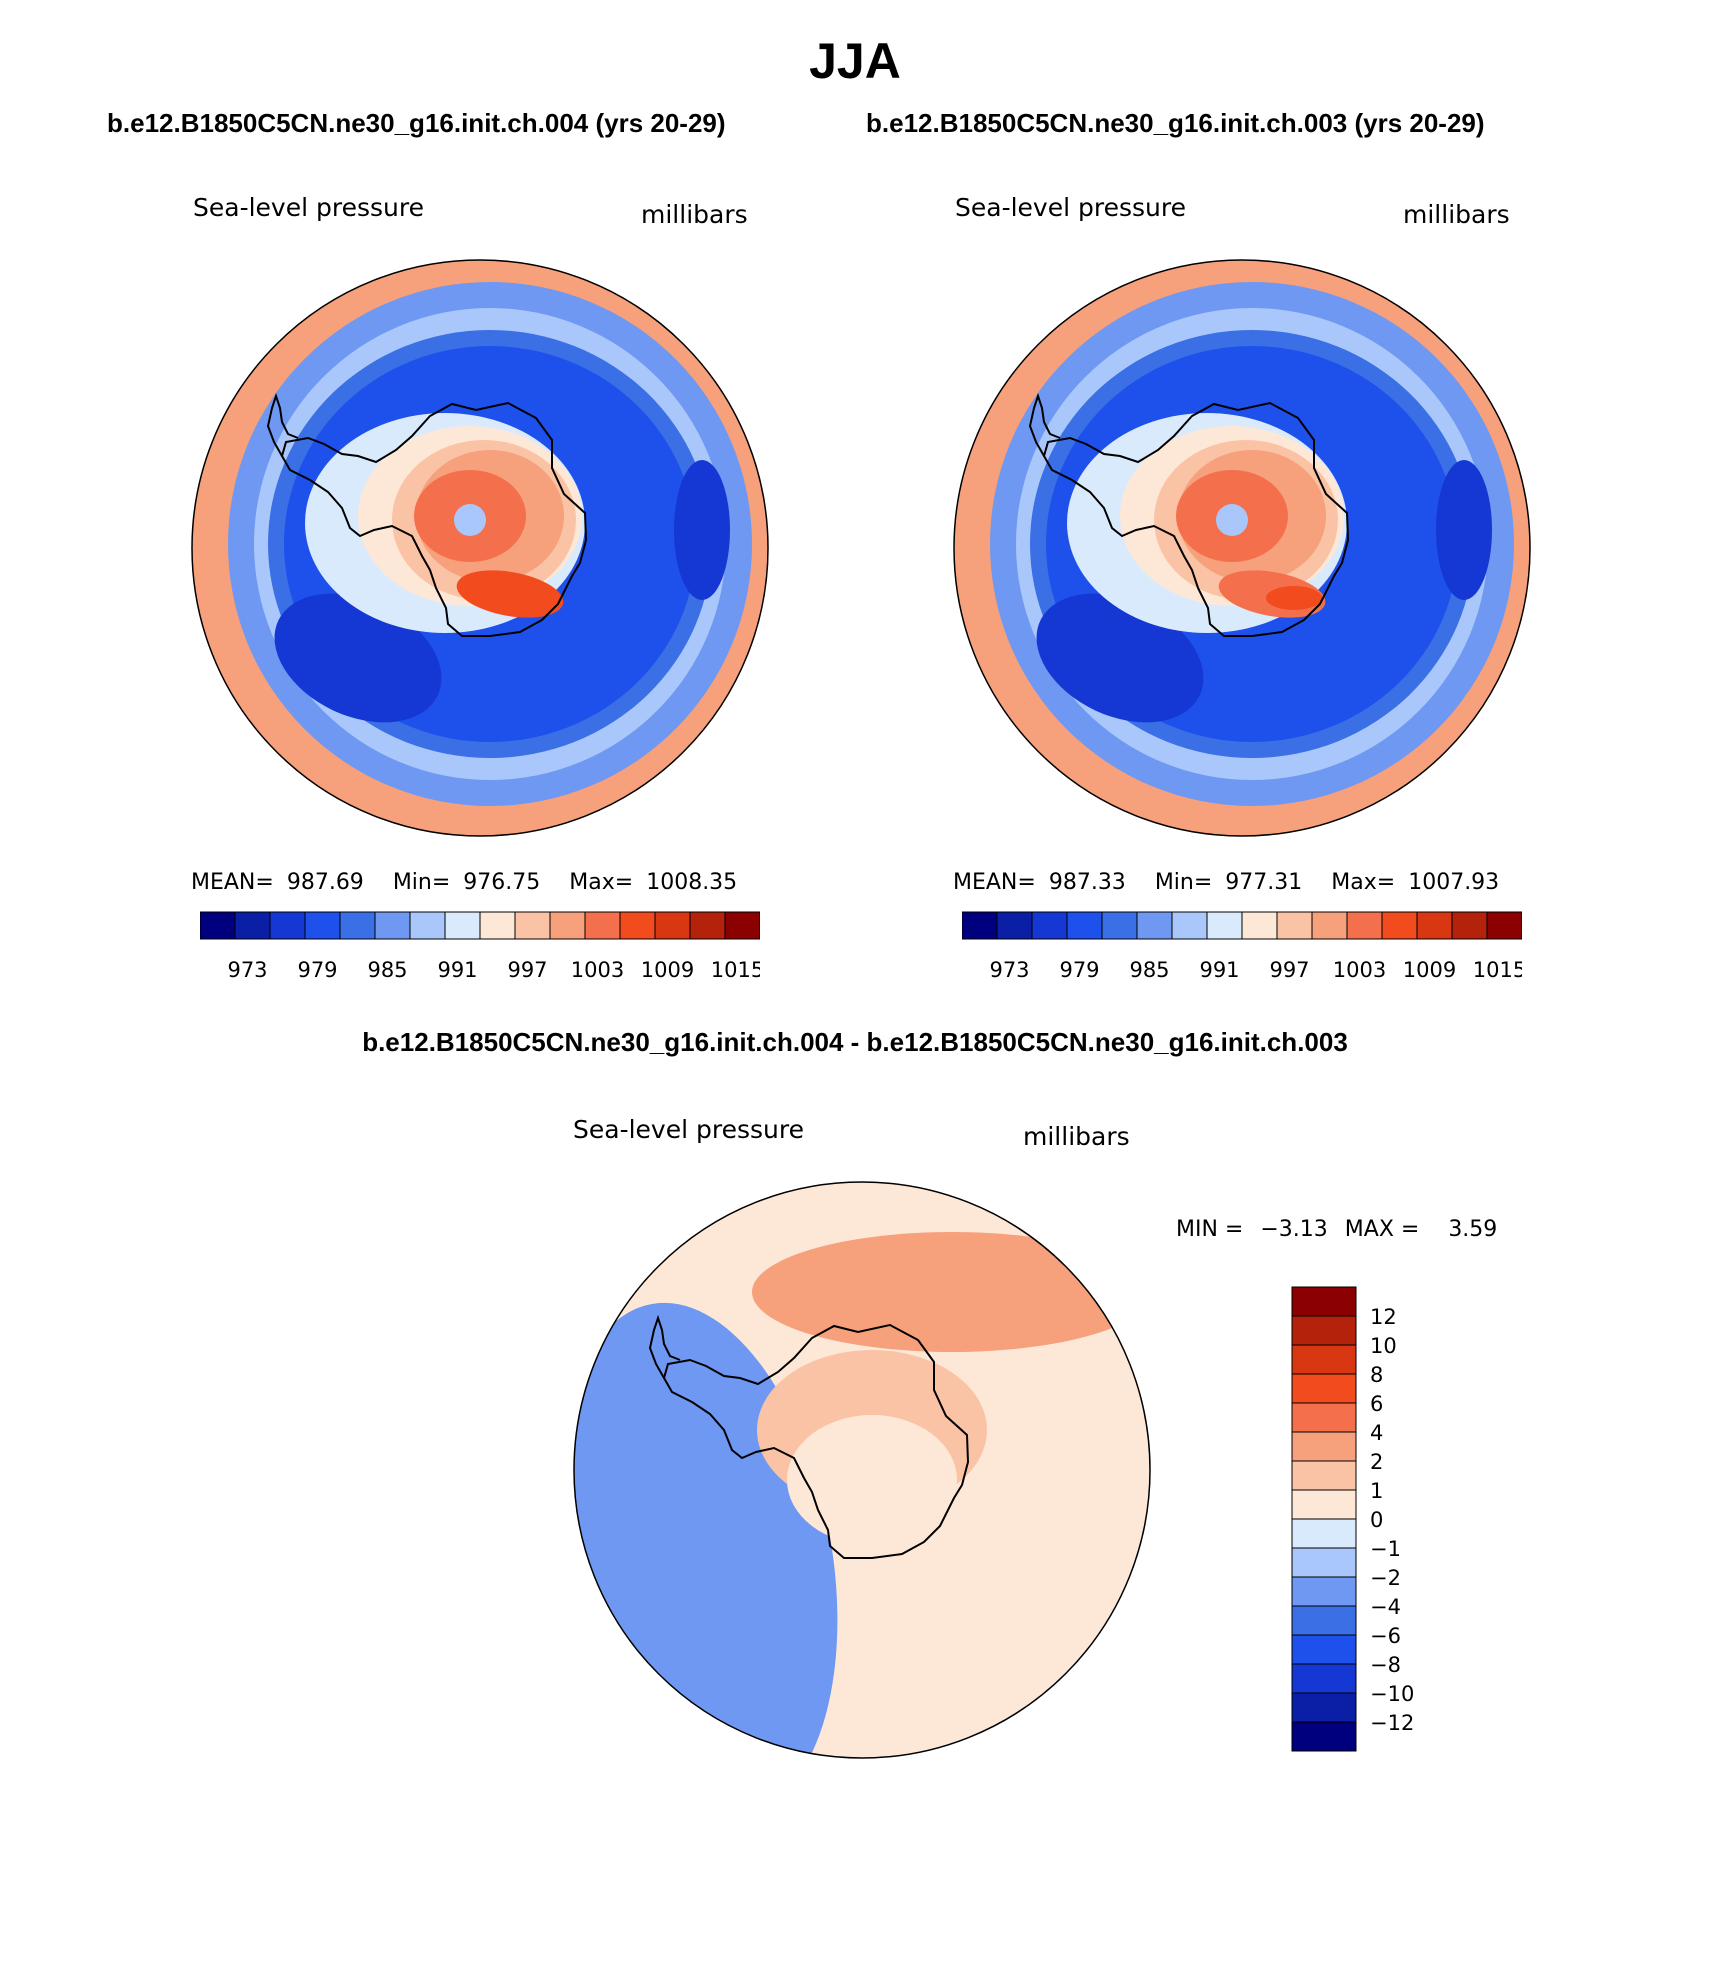 The width and height of the screenshot is (1710, 1961). I want to click on panel2-map, so click(1242, 548).